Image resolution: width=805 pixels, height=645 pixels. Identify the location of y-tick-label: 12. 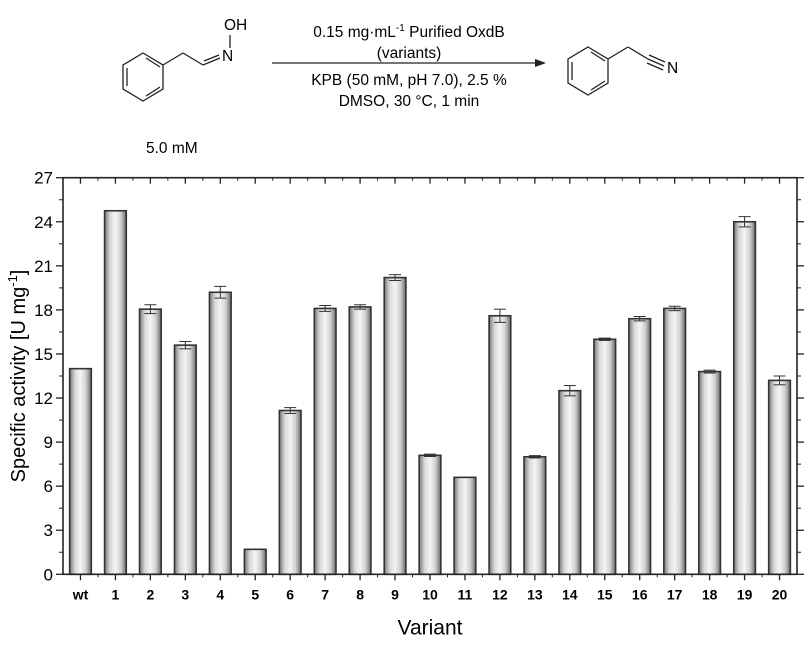
(43, 398).